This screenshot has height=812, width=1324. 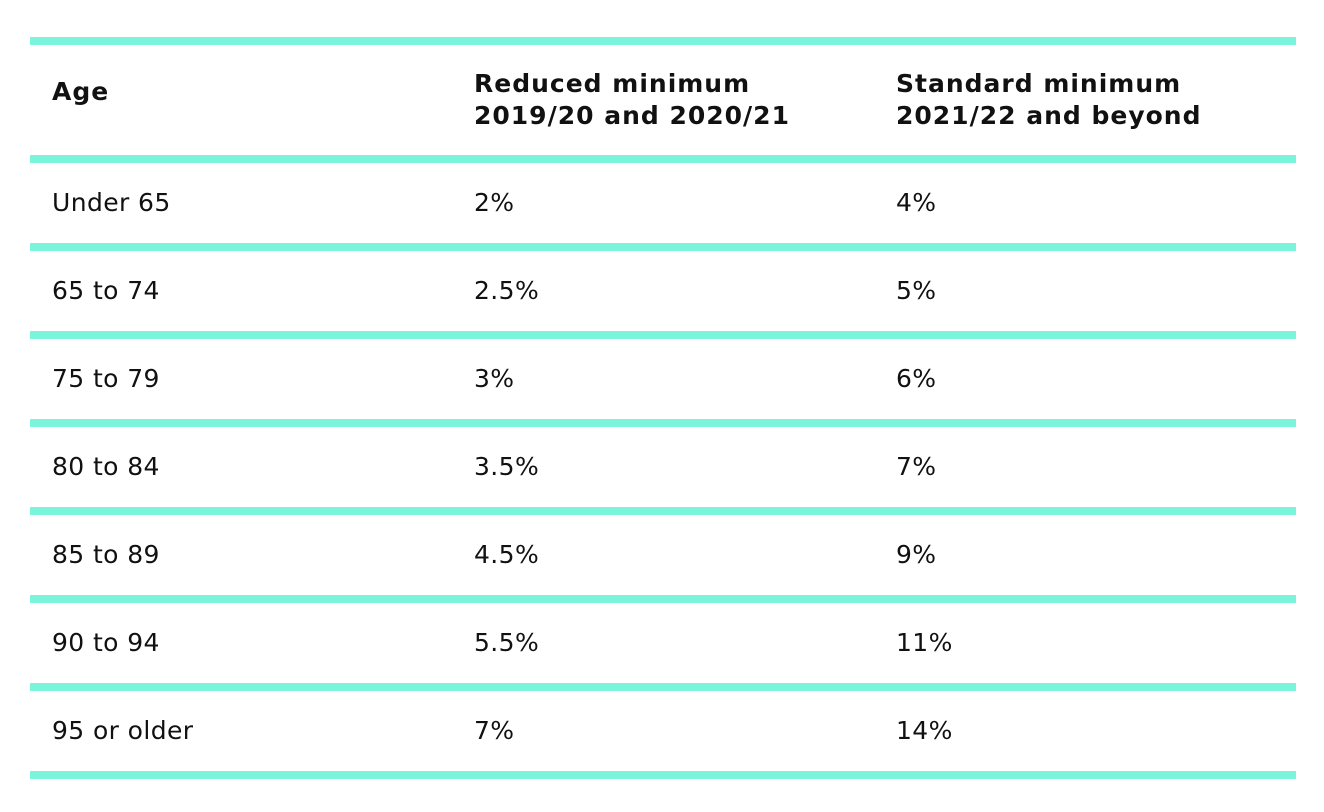 What do you see at coordinates (106, 554) in the screenshot?
I see `age-cell: 85 to 89` at bounding box center [106, 554].